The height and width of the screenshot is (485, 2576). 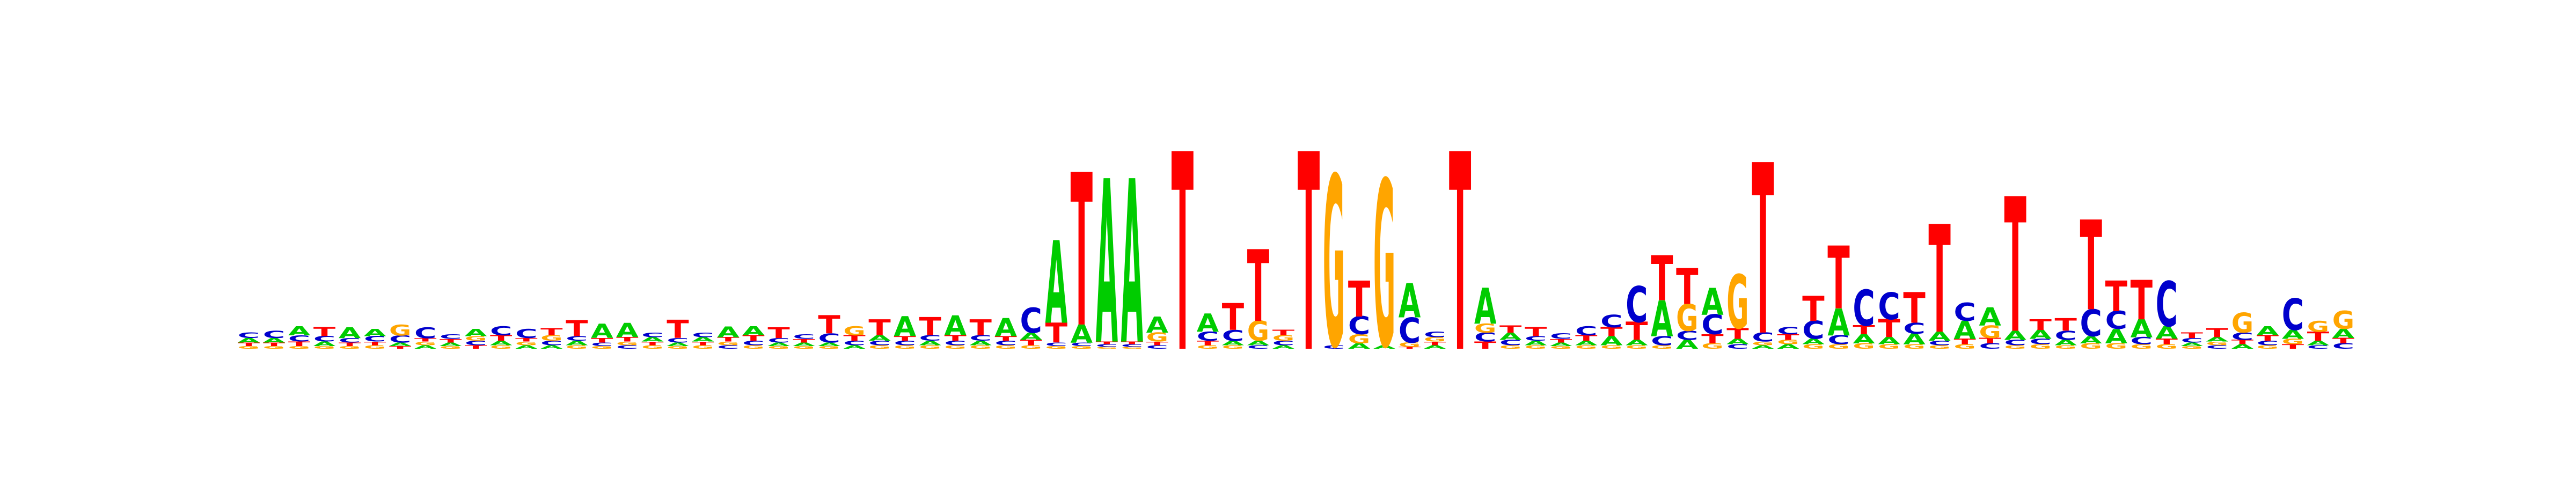 What do you see at coordinates (551, 347) in the screenshot?
I see `logo-letter-A-pos-13: A` at bounding box center [551, 347].